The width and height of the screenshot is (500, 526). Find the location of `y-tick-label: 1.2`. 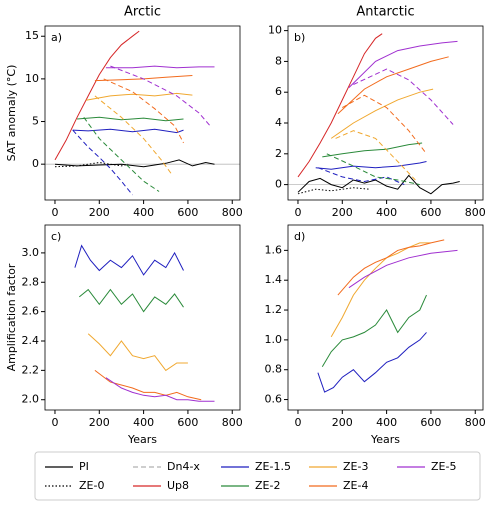

y-tick-label: 1.2 is located at coordinates (274, 309).